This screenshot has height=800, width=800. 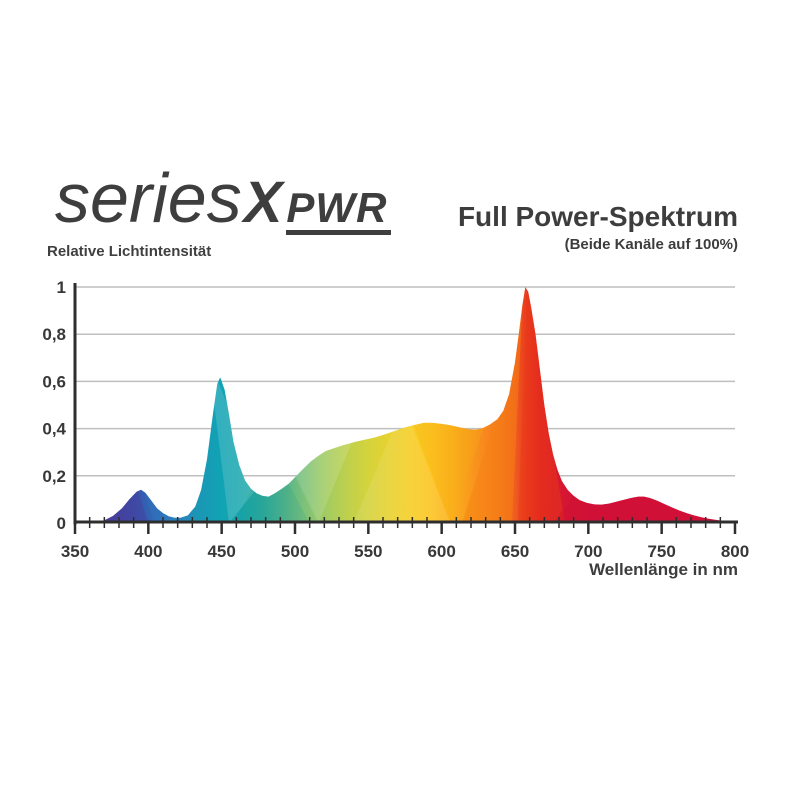 What do you see at coordinates (368, 551) in the screenshot?
I see `x-tick-label: 550` at bounding box center [368, 551].